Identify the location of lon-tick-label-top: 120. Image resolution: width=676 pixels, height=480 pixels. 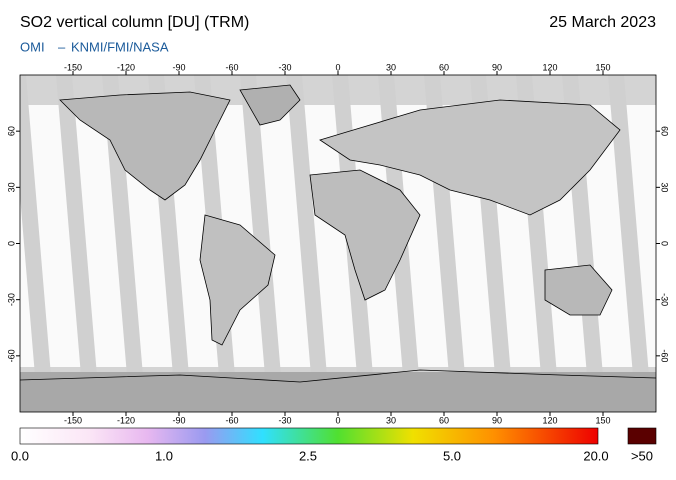
(549, 67).